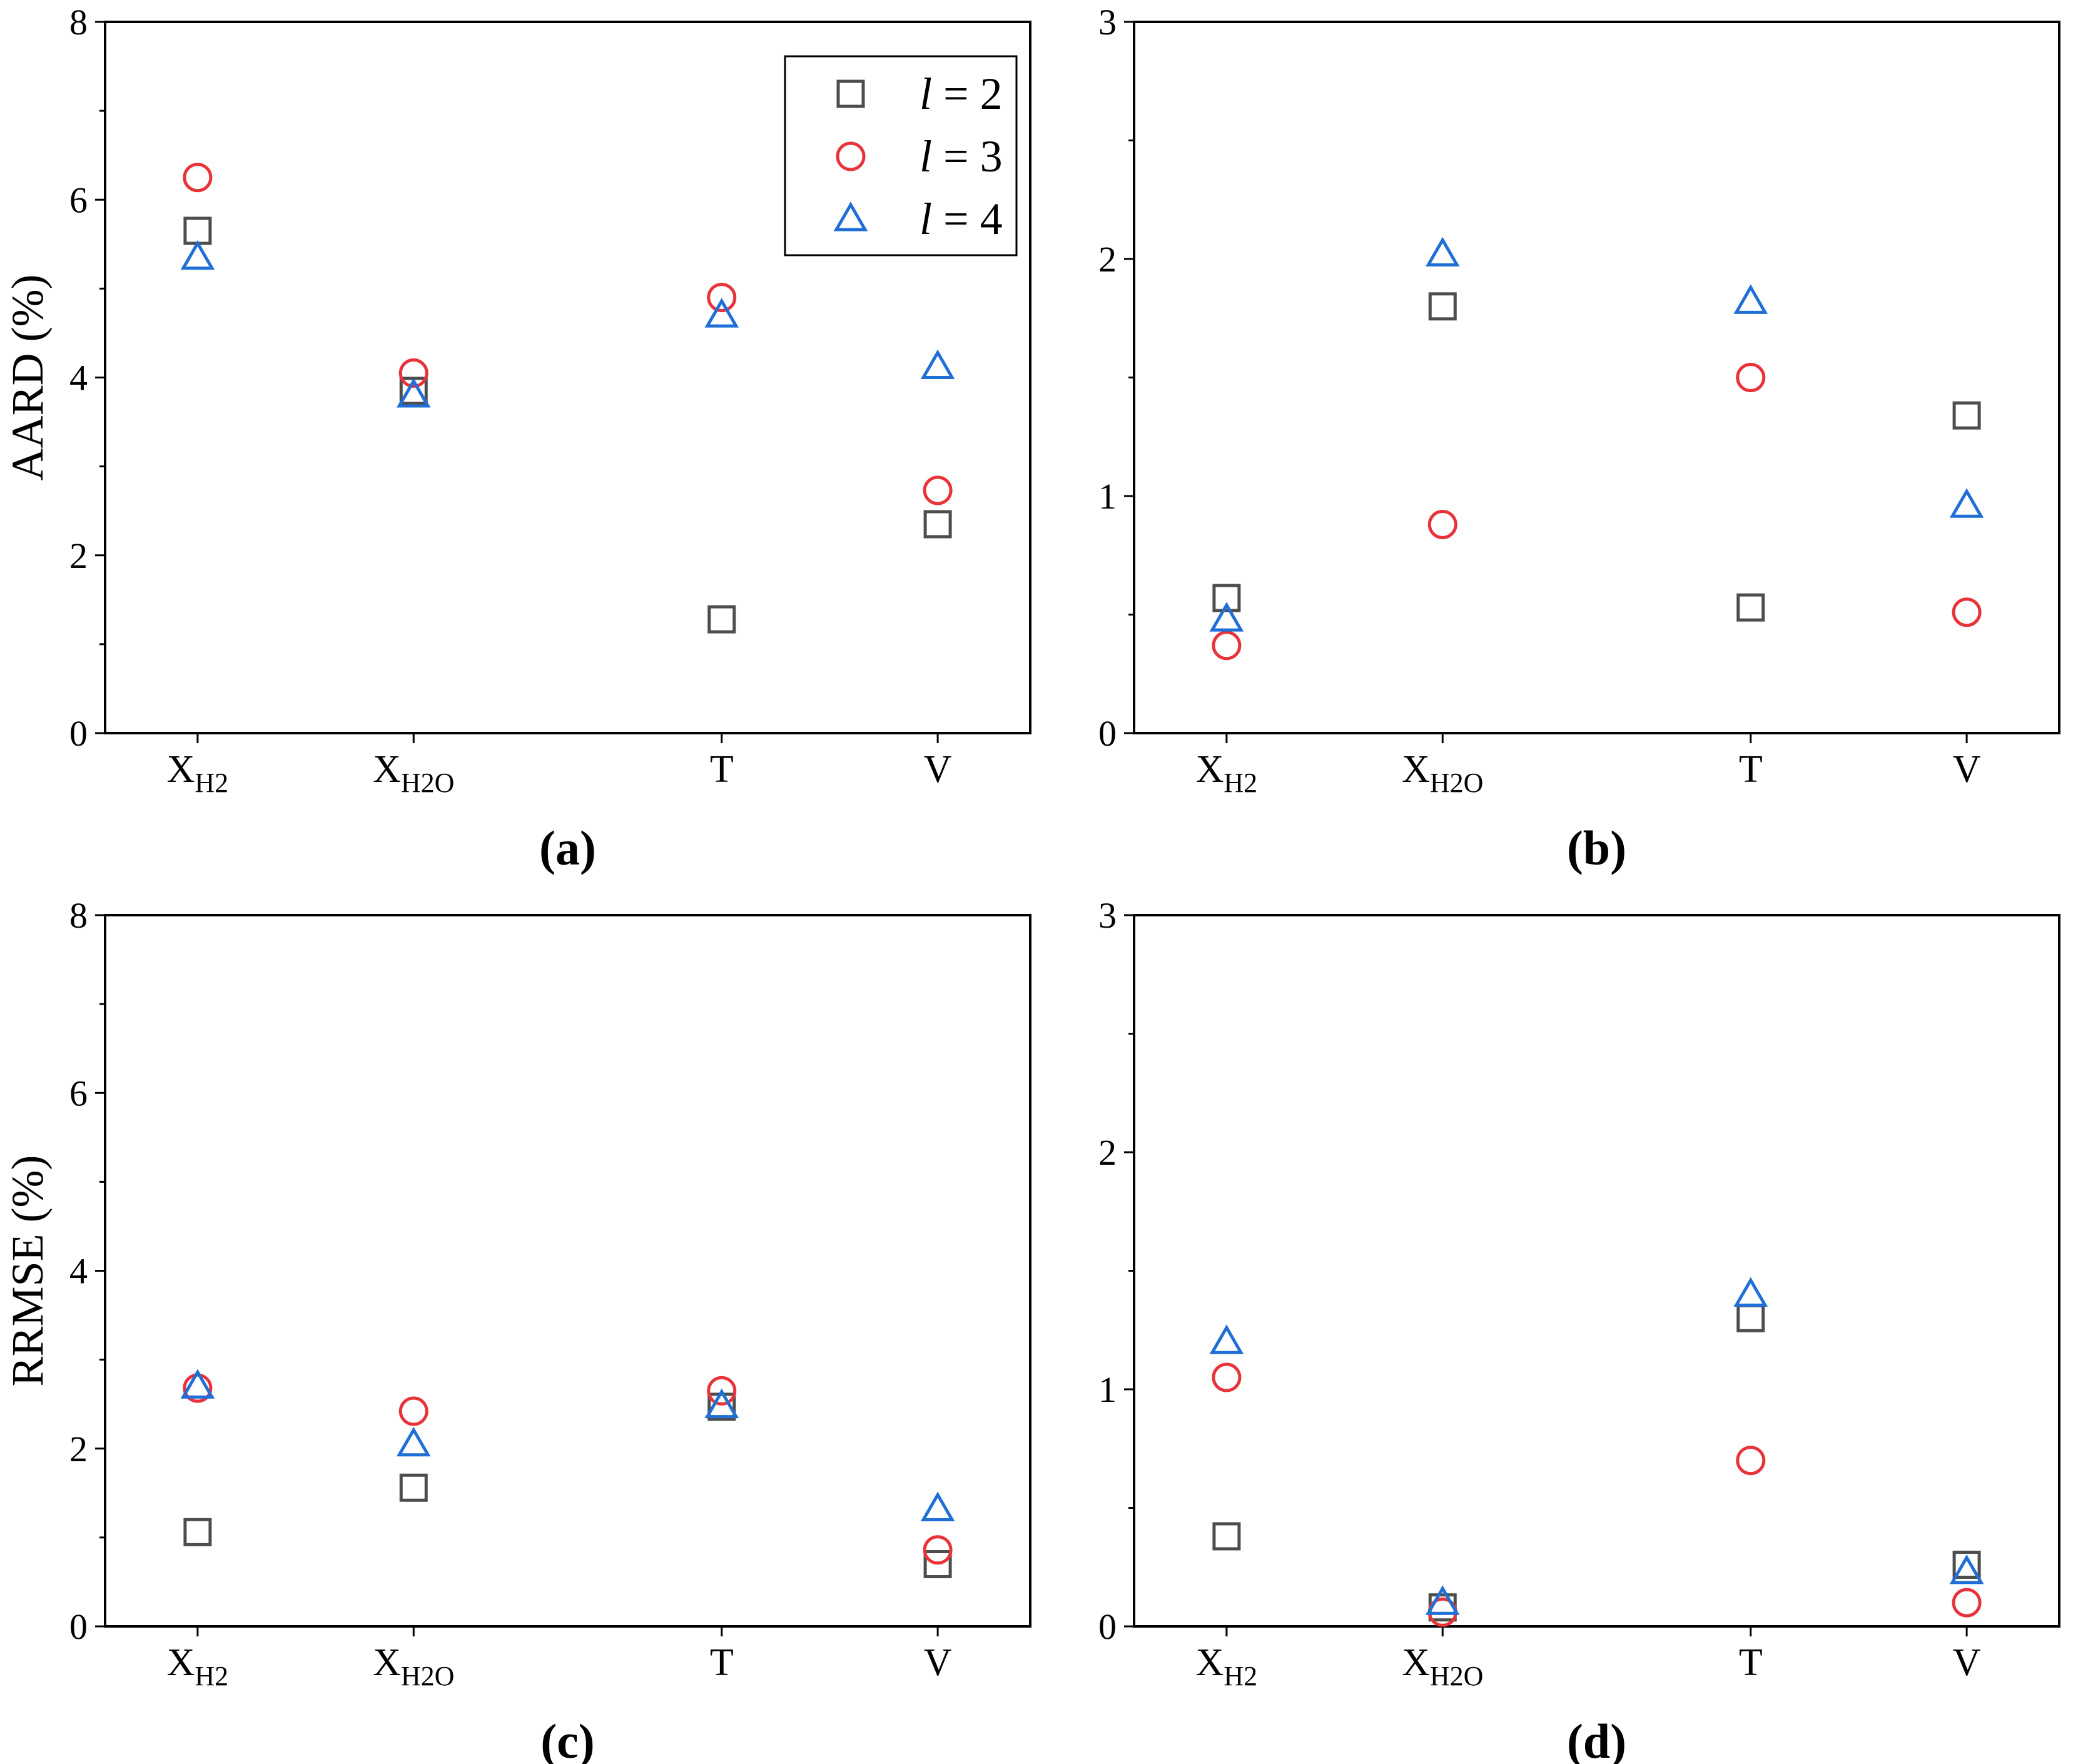 This screenshot has width=2098, height=1764. What do you see at coordinates (850, 93) in the screenshot?
I see `legend-marker-l2` at bounding box center [850, 93].